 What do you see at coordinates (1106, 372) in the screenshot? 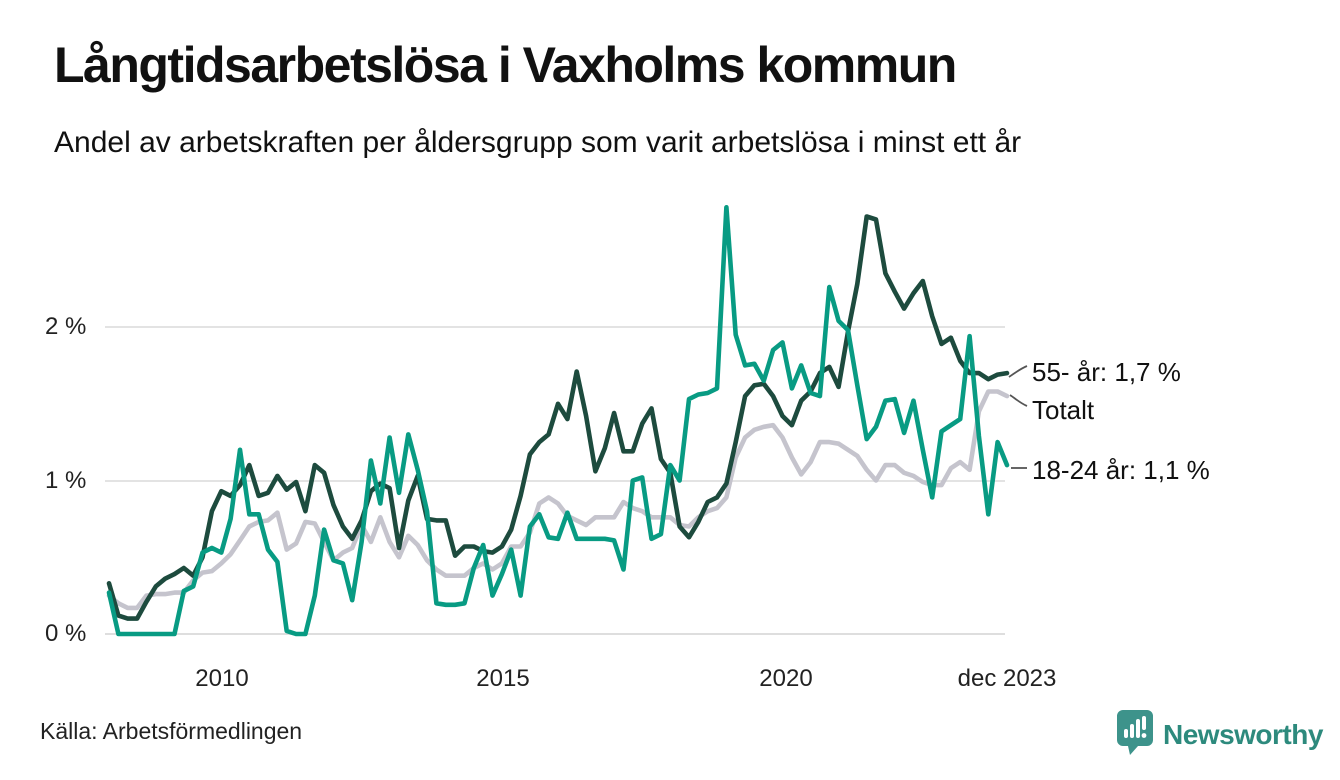
I see `series-label-55ar: 55- år: 1,7 %` at bounding box center [1106, 372].